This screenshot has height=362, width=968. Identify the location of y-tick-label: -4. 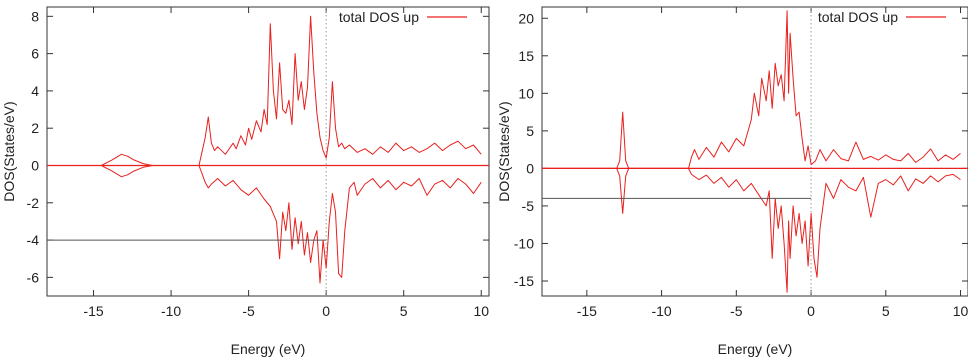
(33, 240).